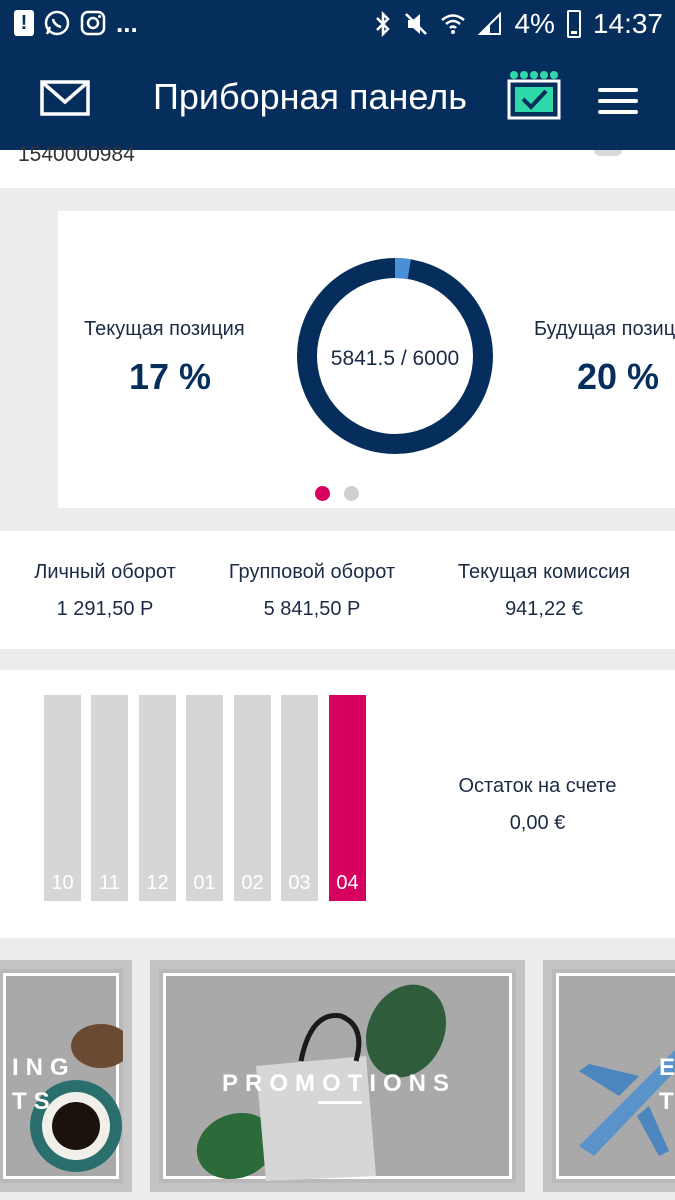 The width and height of the screenshot is (675, 1200). What do you see at coordinates (157, 798) in the screenshot?
I see `month-bar: 12` at bounding box center [157, 798].